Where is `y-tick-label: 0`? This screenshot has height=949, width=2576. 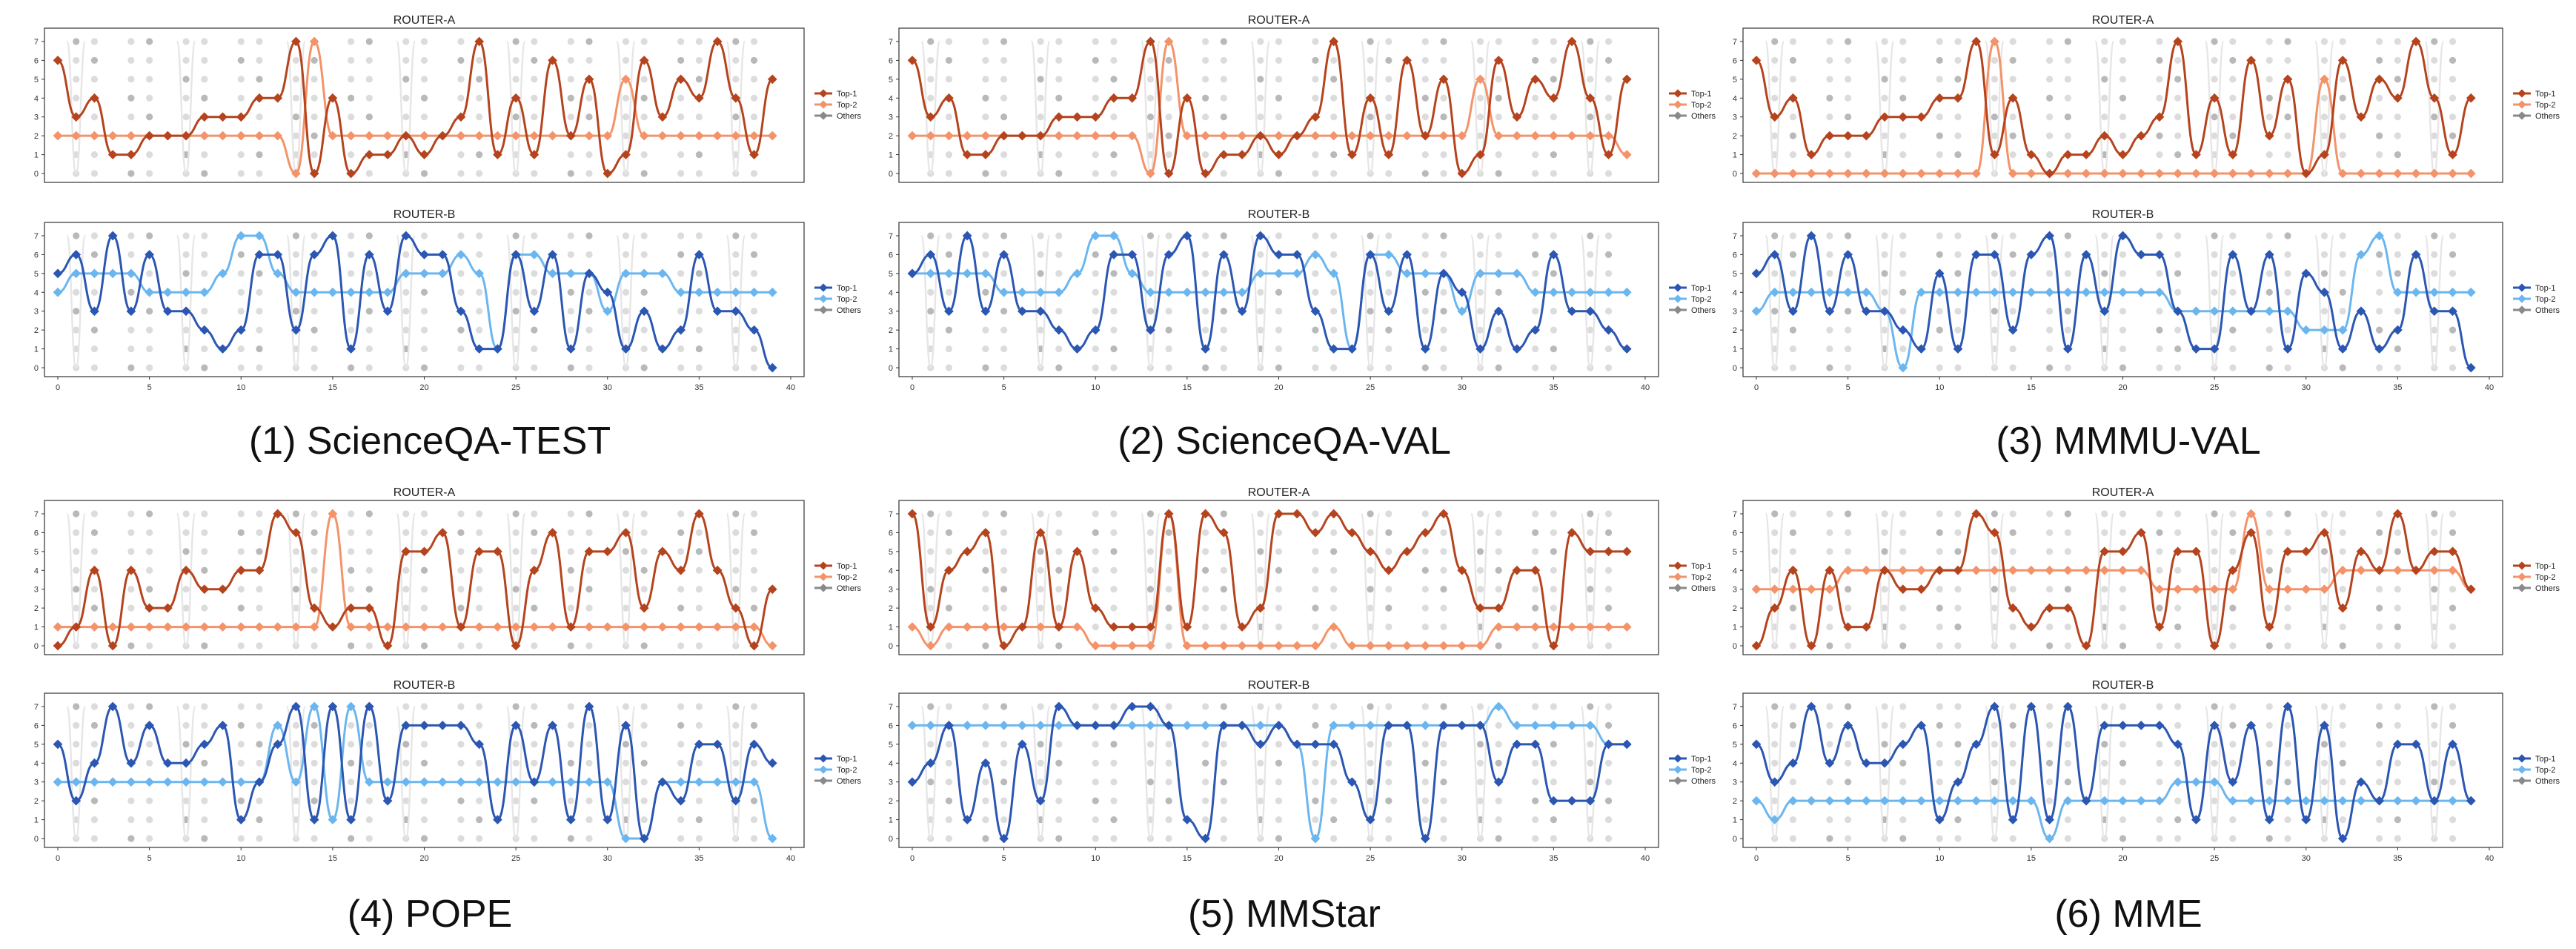 y-tick-label: 0 is located at coordinates (1735, 368).